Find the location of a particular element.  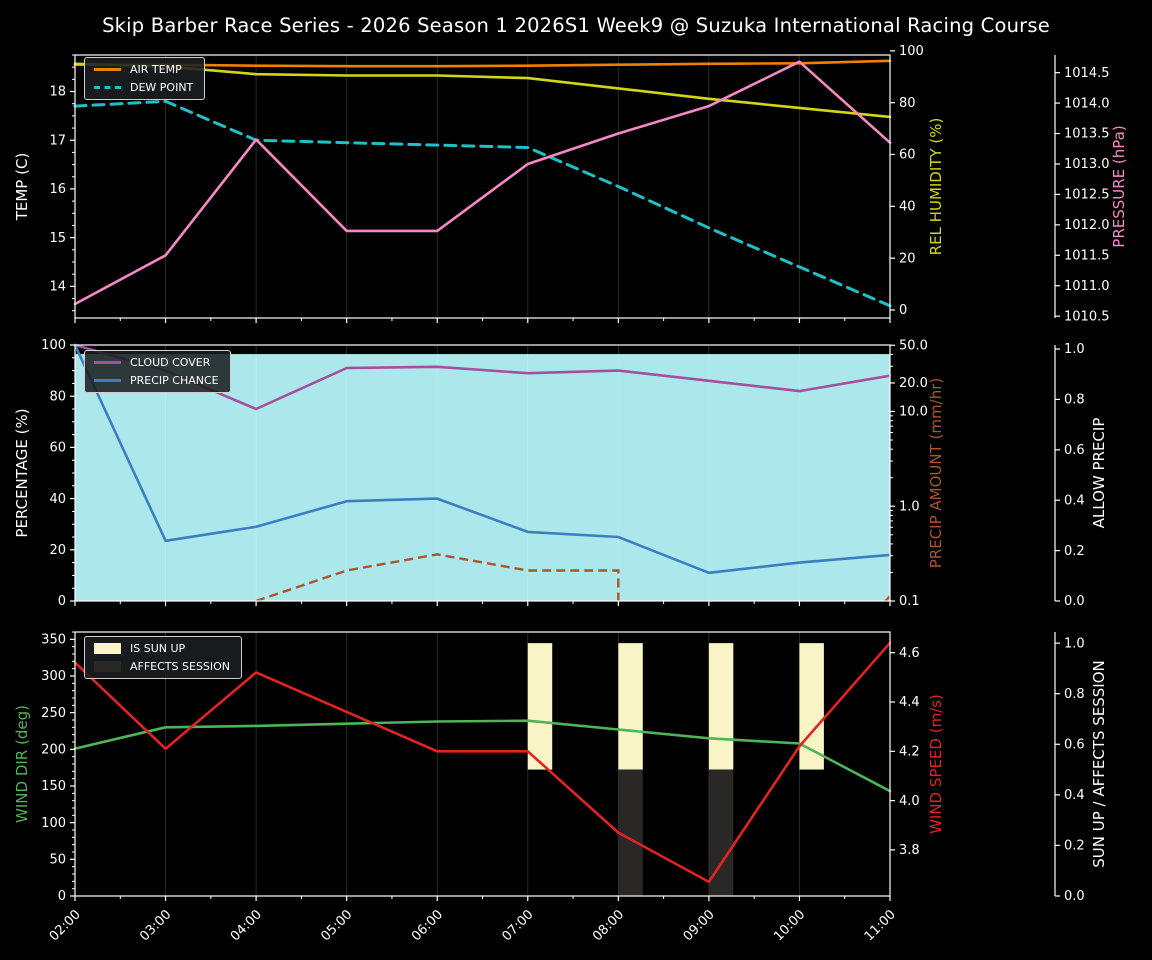

tick-label: 17 is located at coordinates (57, 140).